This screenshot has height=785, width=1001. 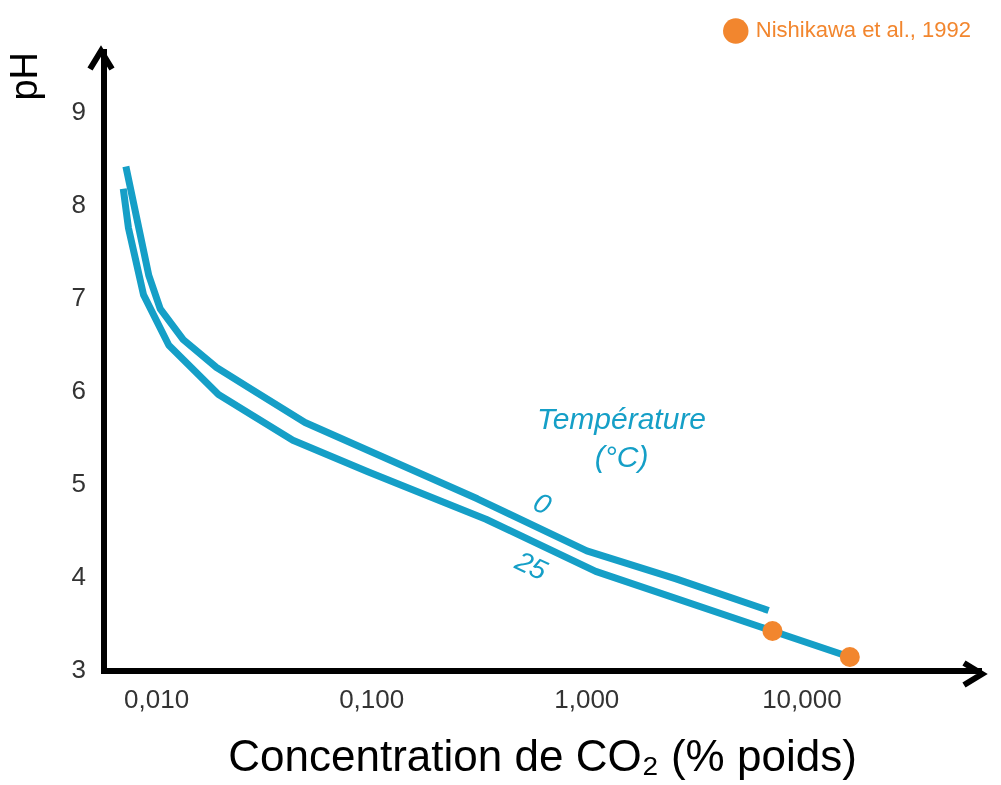 I want to click on y-tick-label: 4, so click(x=79, y=576).